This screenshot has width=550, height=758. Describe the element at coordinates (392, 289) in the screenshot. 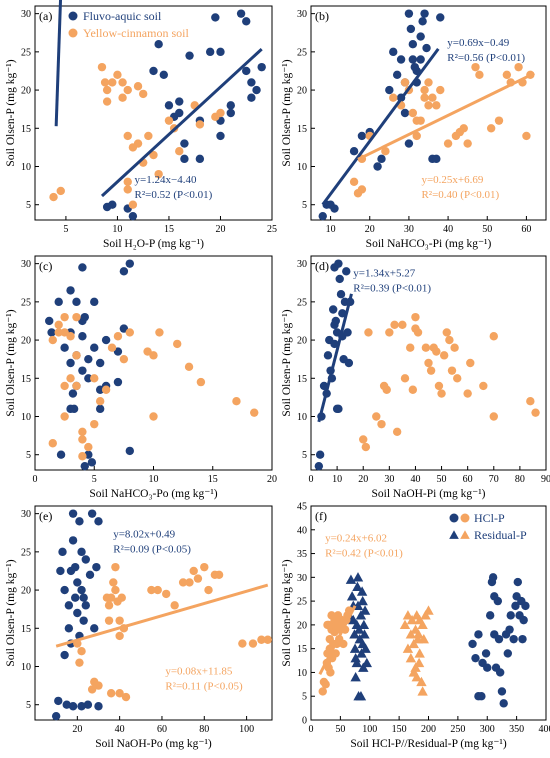

I see `regression-r2: R²=0.39 (P<0.01)` at that location.